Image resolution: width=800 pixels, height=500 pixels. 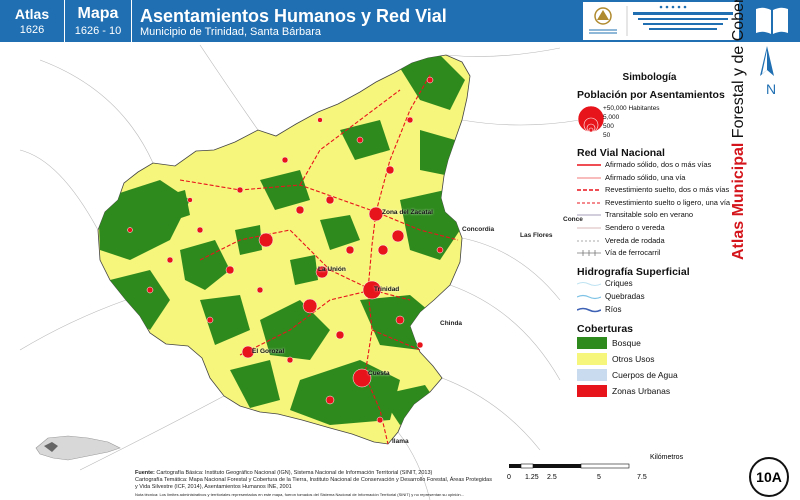 What do you see at coordinates (552, 477) in the screenshot?
I see `scale-tick: 2.5` at bounding box center [552, 477].